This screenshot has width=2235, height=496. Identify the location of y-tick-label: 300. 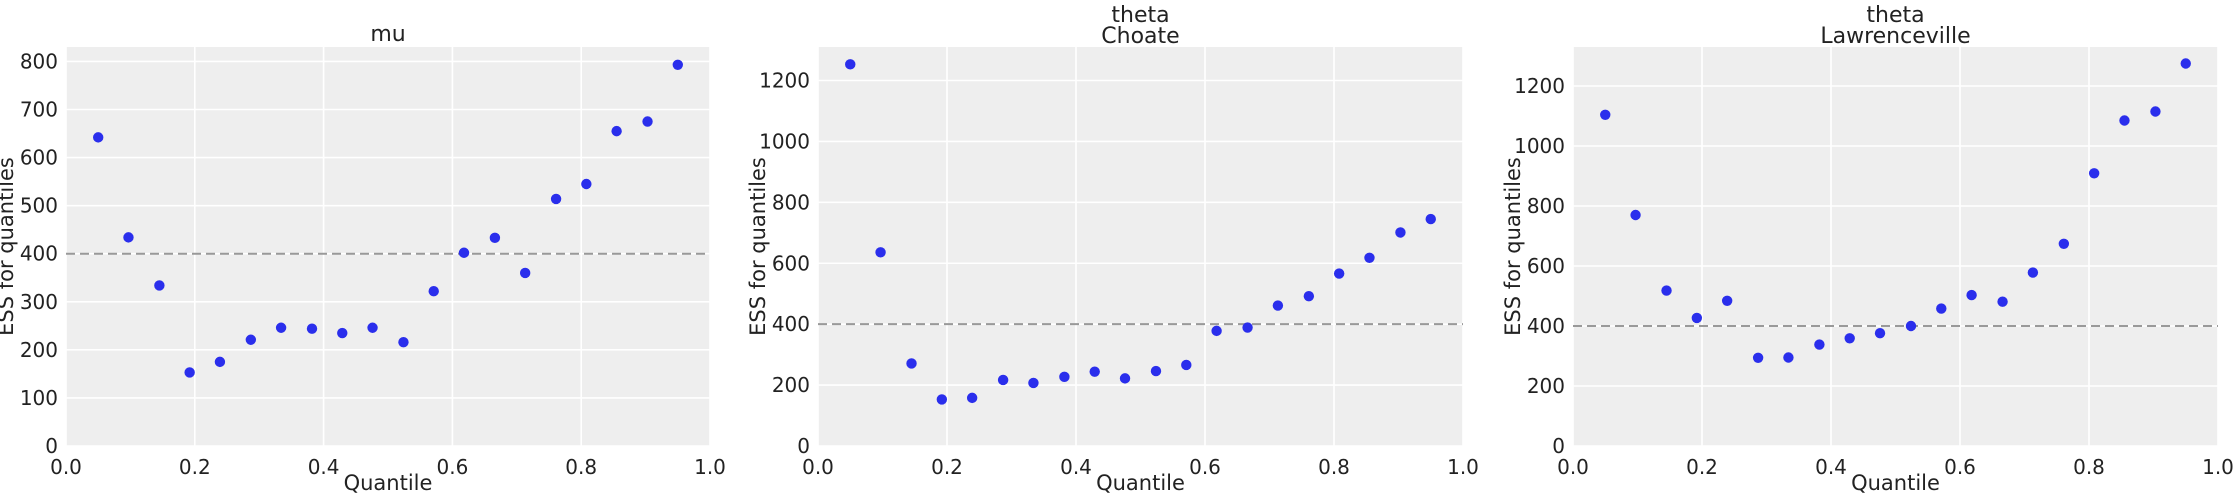
(39, 302).